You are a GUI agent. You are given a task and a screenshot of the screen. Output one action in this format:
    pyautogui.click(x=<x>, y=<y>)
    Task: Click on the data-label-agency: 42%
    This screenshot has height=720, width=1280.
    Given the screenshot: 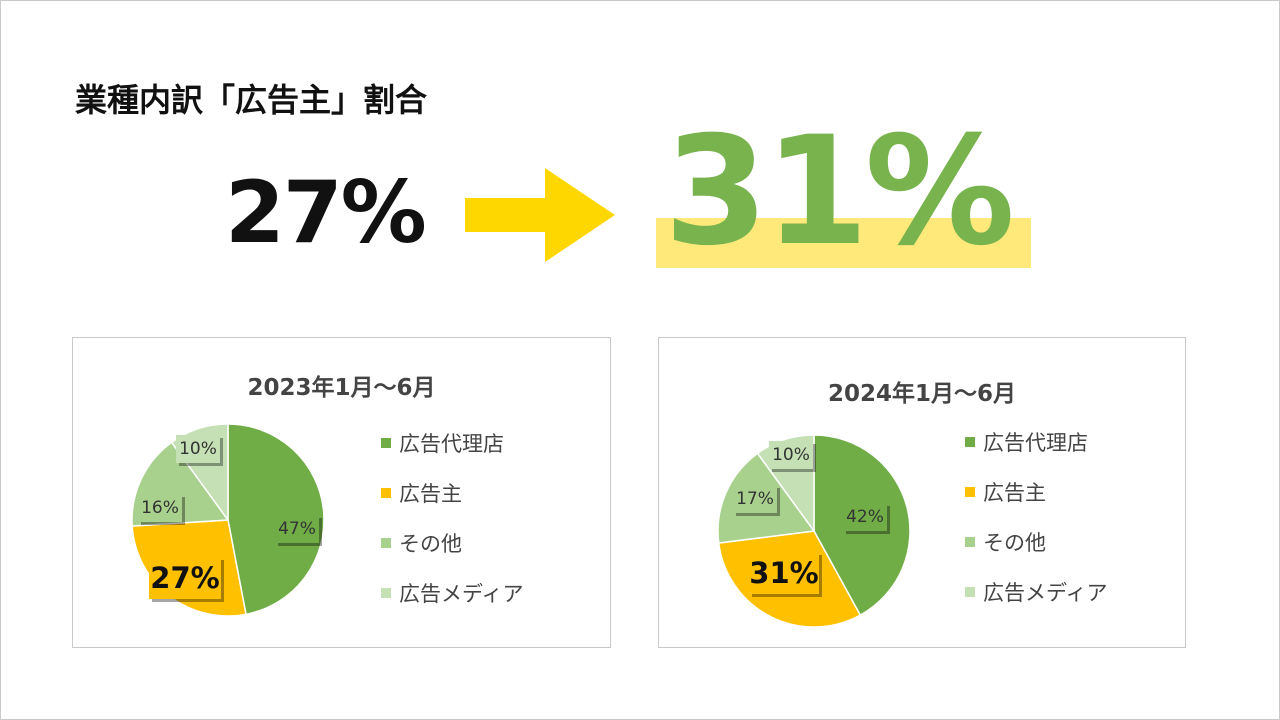 What is the action you would take?
    pyautogui.click(x=866, y=518)
    